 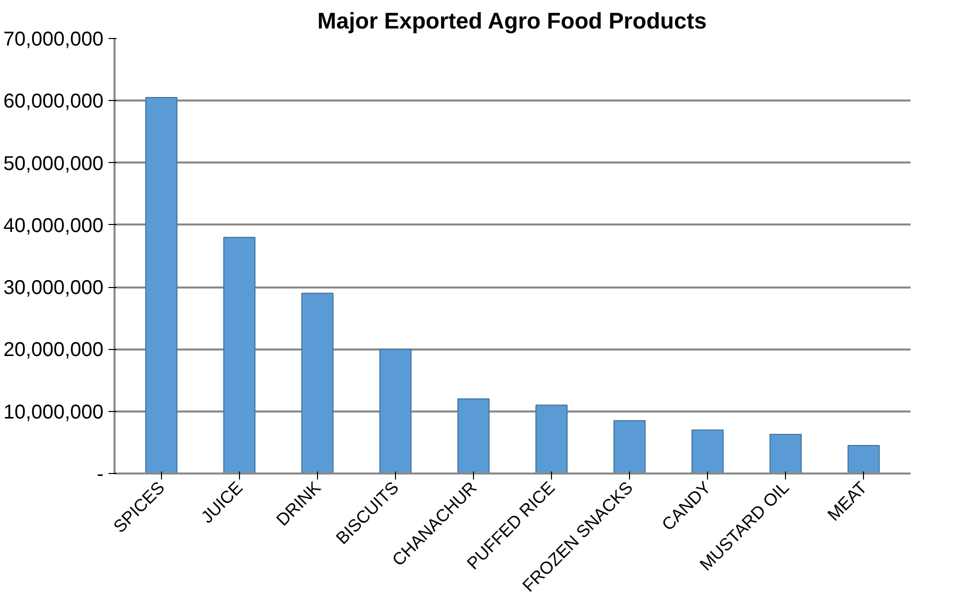 I want to click on y-tick-label: 70,000,000, so click(x=53, y=39).